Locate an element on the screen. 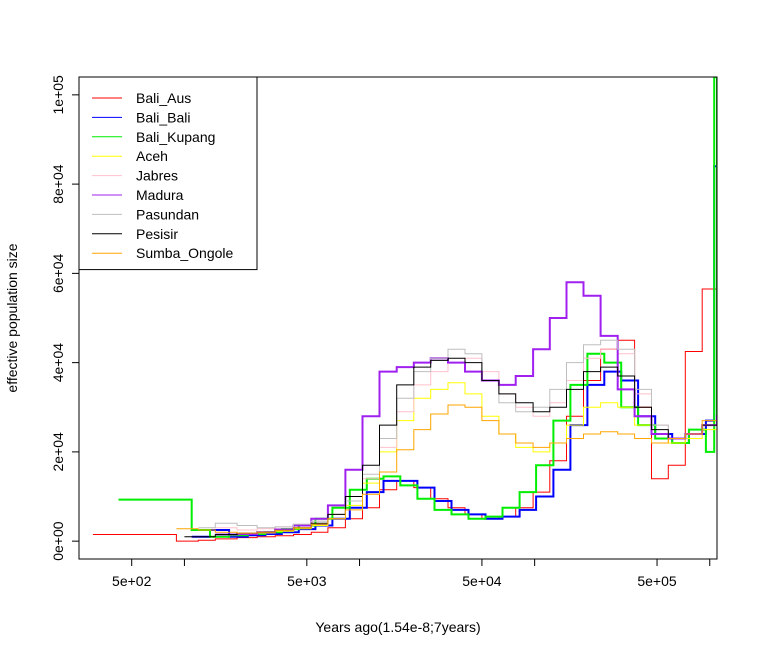 The height and width of the screenshot is (657, 758). x-tick-label: 5e+02 is located at coordinates (132, 581).